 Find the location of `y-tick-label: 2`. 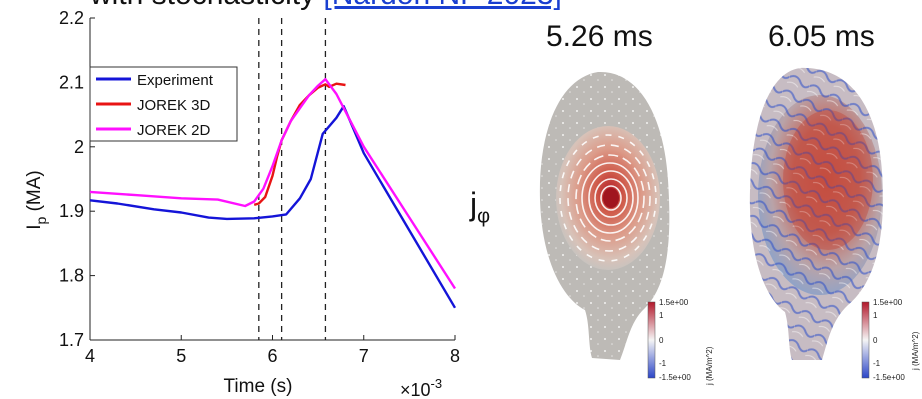

y-tick-label: 2 is located at coordinates (79, 147).